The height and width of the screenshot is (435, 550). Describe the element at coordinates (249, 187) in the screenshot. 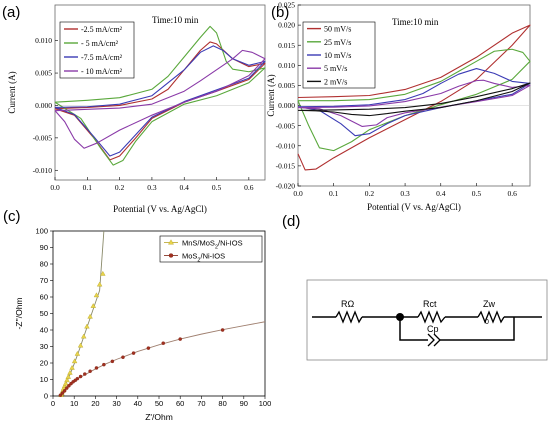

I see `panel-a-xtick-label: 0.6` at that location.